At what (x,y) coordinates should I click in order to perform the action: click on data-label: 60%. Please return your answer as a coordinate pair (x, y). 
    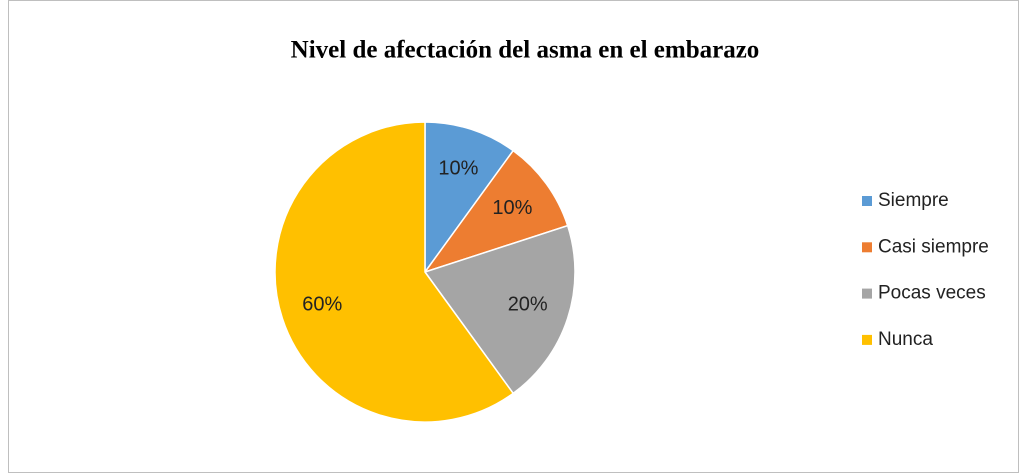
    Looking at the image, I should click on (322, 305).